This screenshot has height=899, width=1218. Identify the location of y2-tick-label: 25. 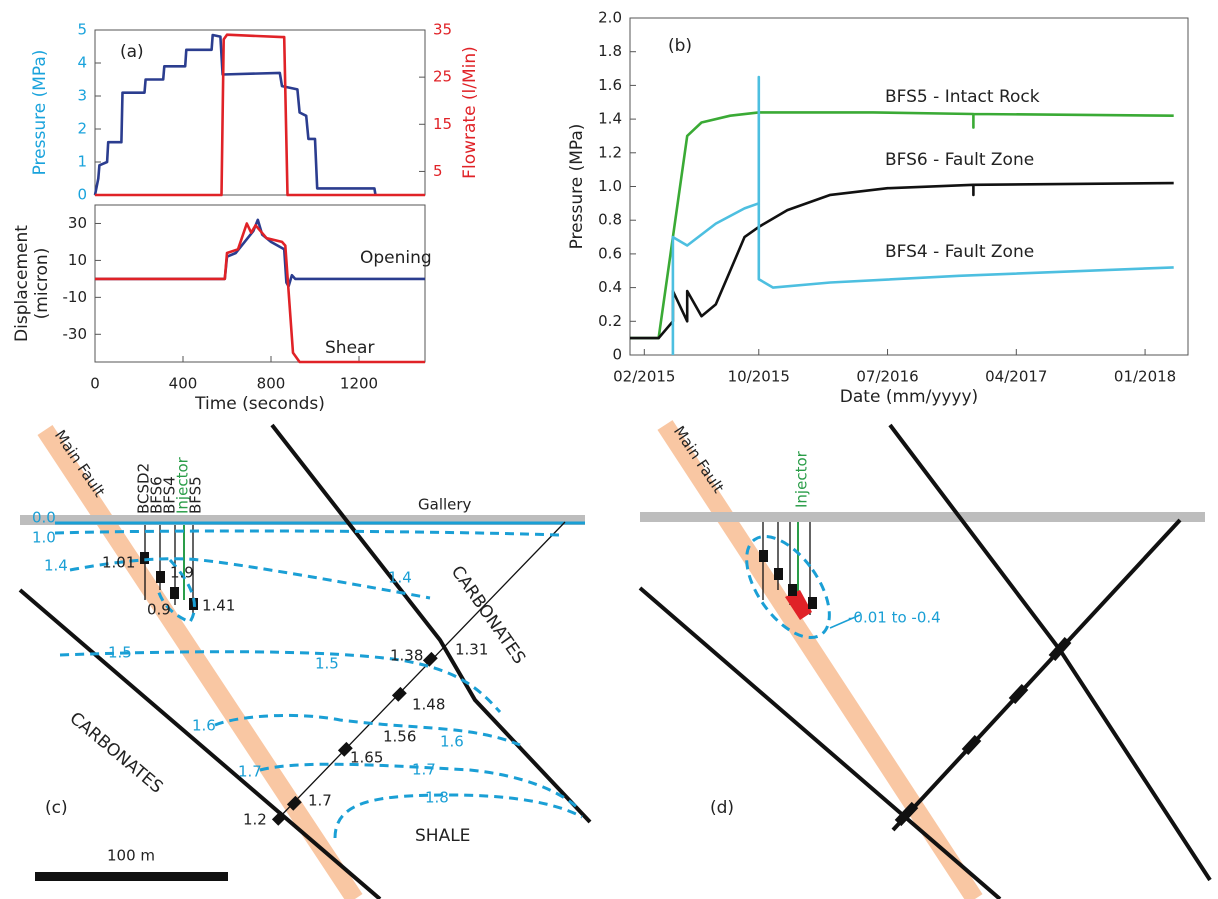
(442, 77).